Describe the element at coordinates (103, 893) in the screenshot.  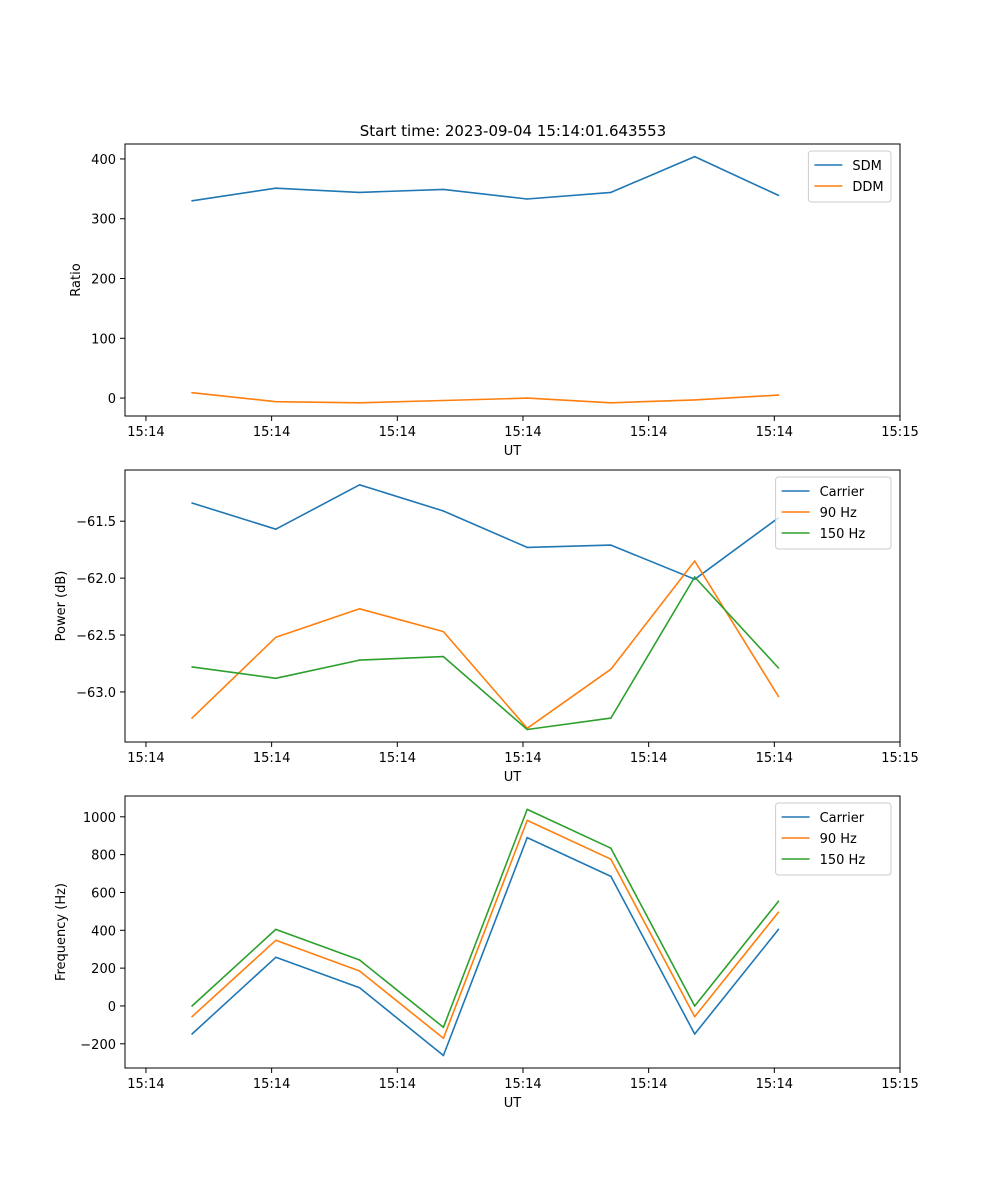
I see `y-tick-label: 600` at that location.